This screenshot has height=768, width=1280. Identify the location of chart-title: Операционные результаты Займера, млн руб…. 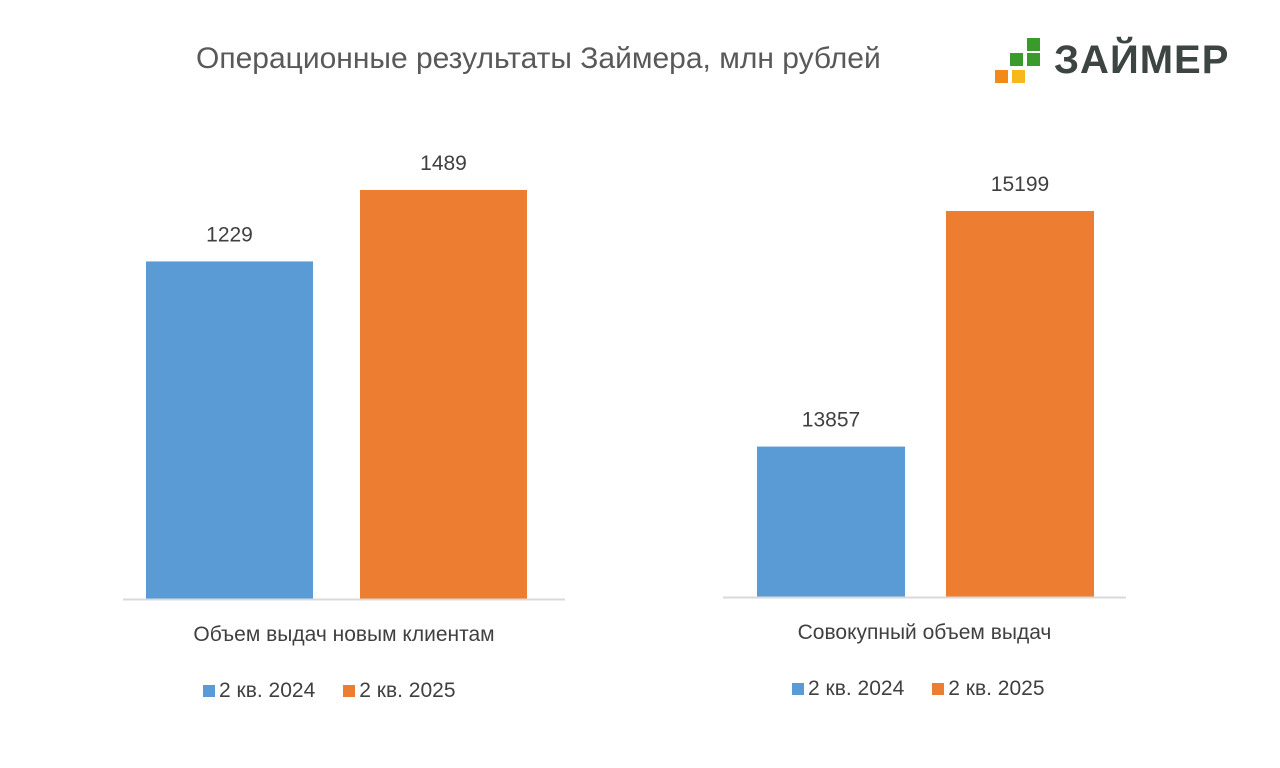
(538, 58).